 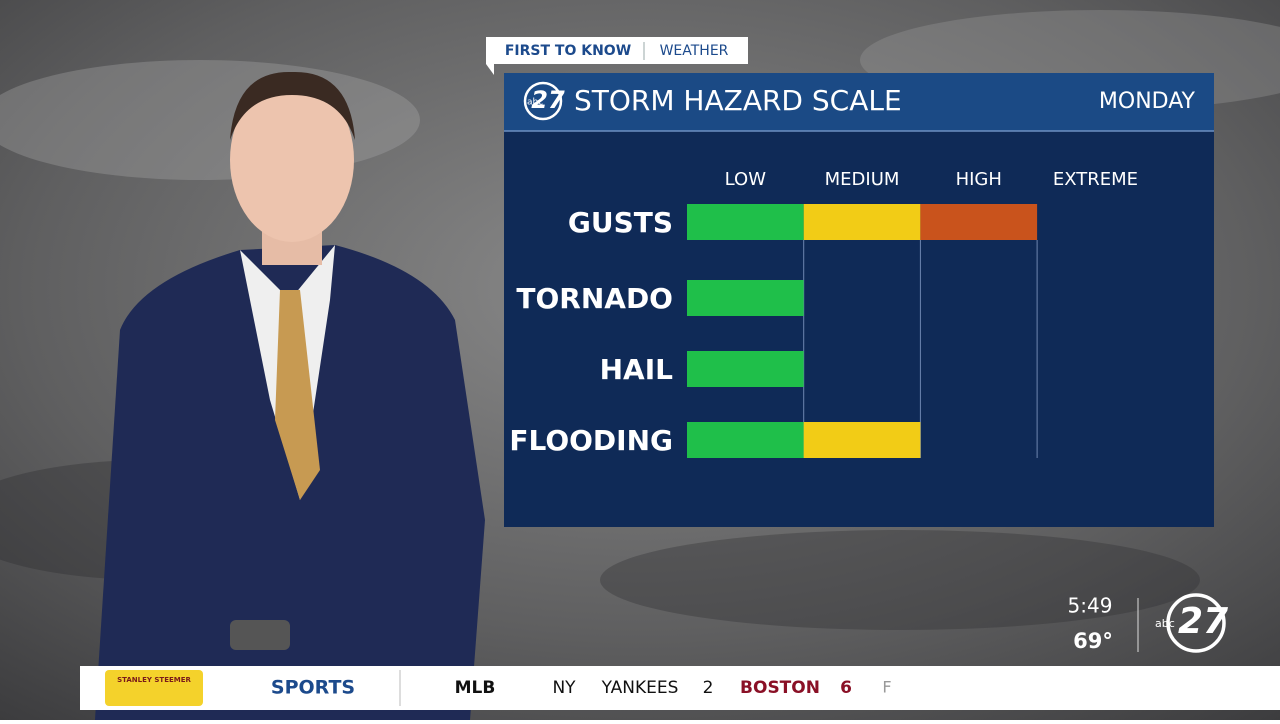 I want to click on level-label: EXTREME, so click(x=1095, y=179).